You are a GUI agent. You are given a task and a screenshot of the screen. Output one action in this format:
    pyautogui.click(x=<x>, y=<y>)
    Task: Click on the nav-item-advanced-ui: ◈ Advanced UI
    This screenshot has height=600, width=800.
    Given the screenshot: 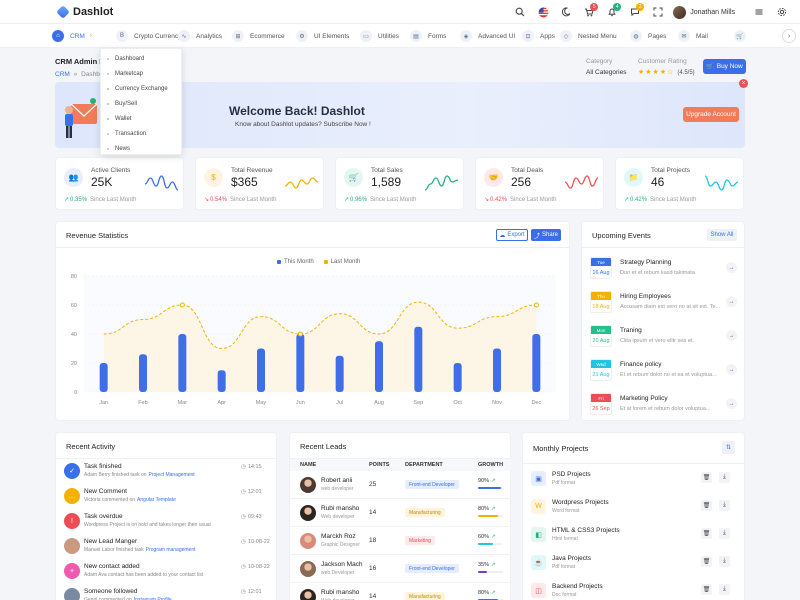 What is the action you would take?
    pyautogui.click(x=487, y=36)
    